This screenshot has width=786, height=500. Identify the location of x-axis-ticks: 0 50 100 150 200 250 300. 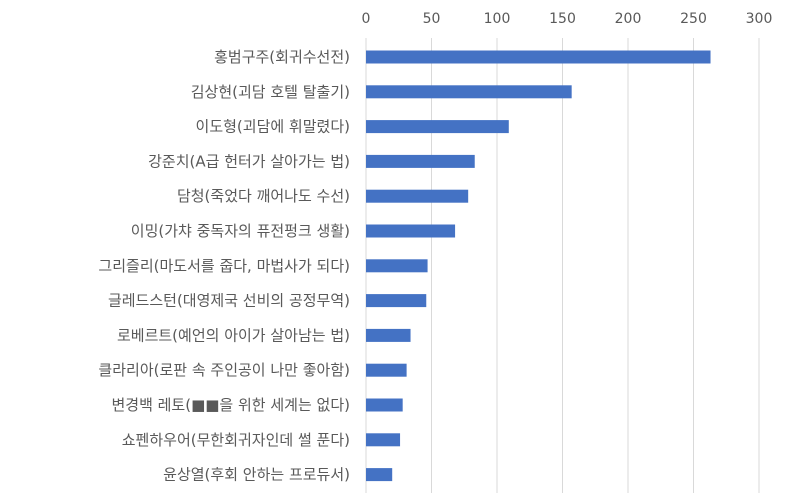
(567, 19).